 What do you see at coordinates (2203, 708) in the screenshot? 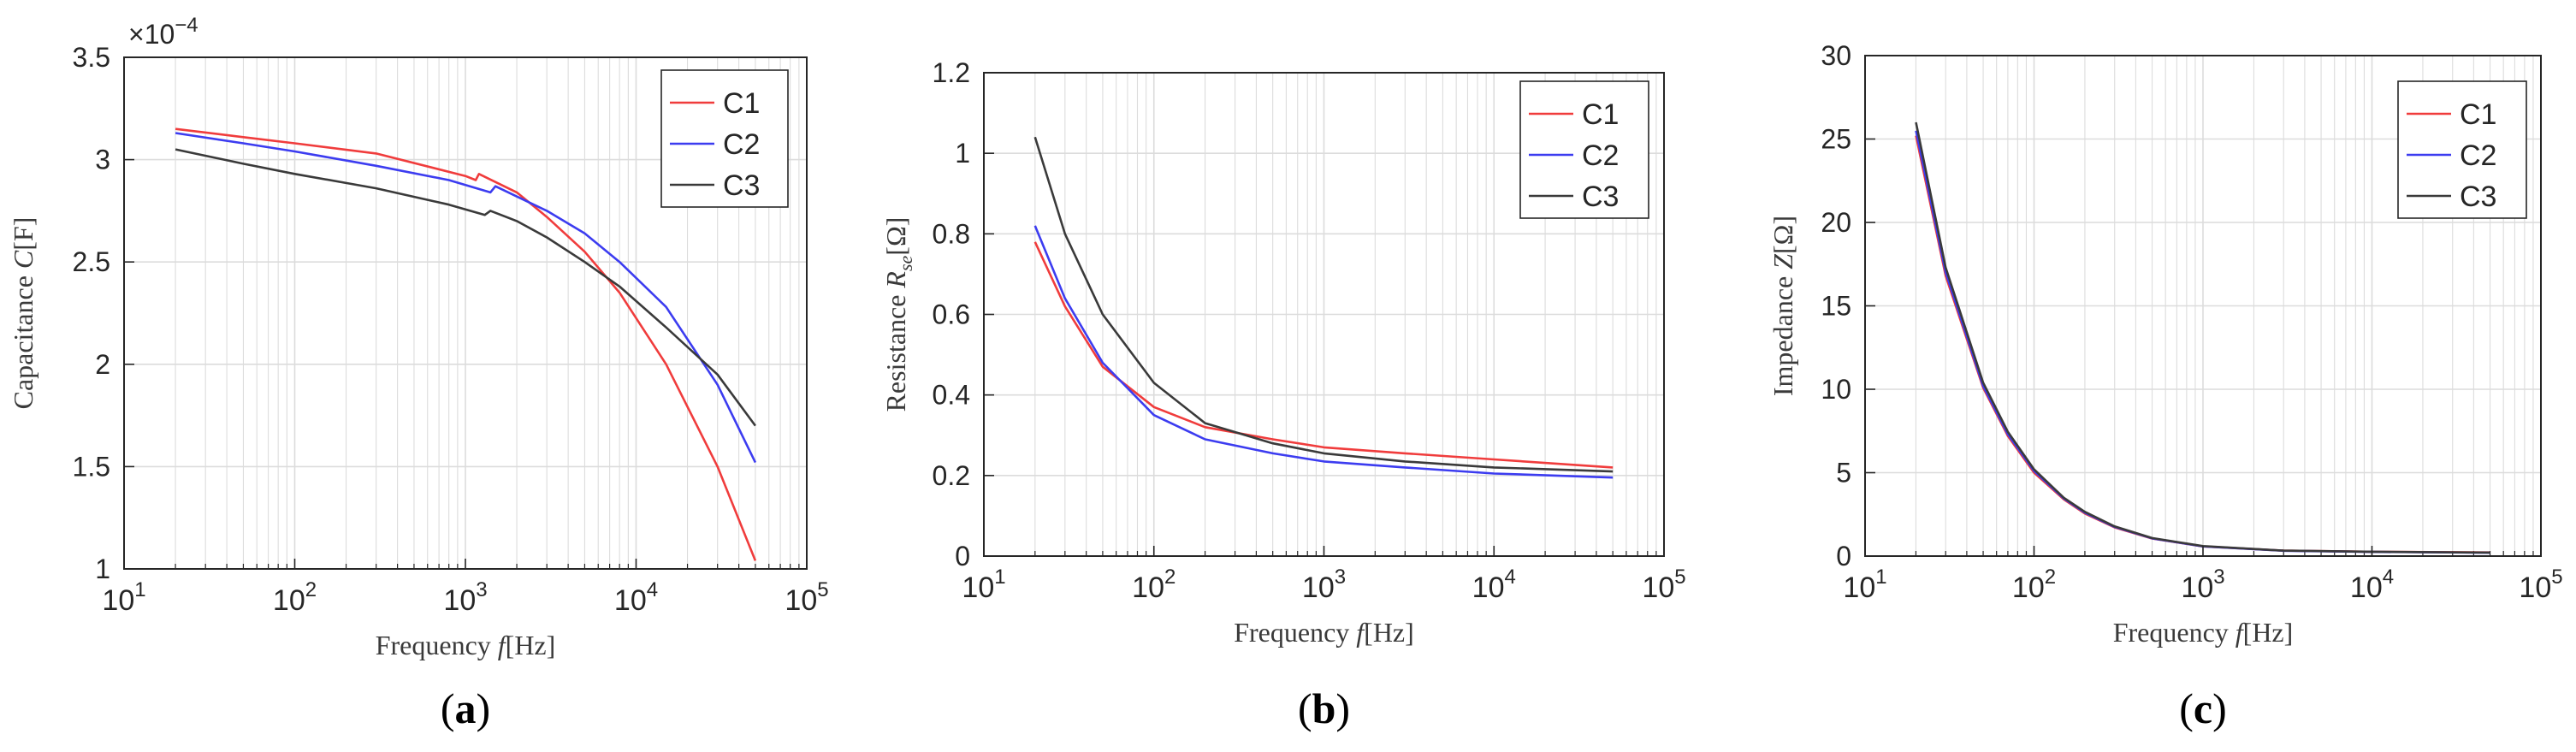
I see `panel-label: (c)` at bounding box center [2203, 708].